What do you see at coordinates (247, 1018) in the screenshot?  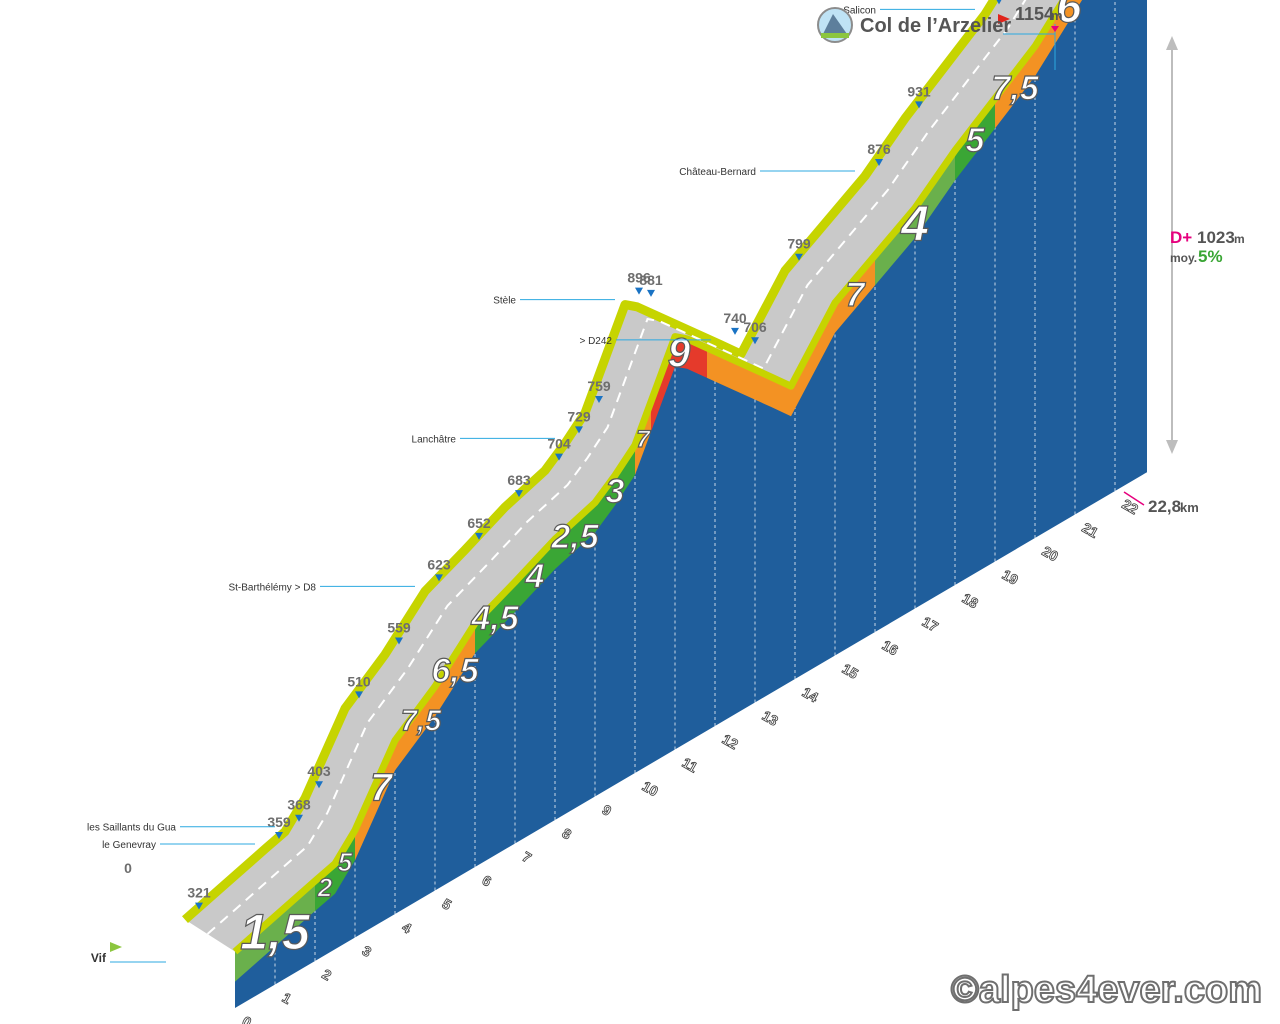 I see `x-tick-label: 0` at bounding box center [247, 1018].